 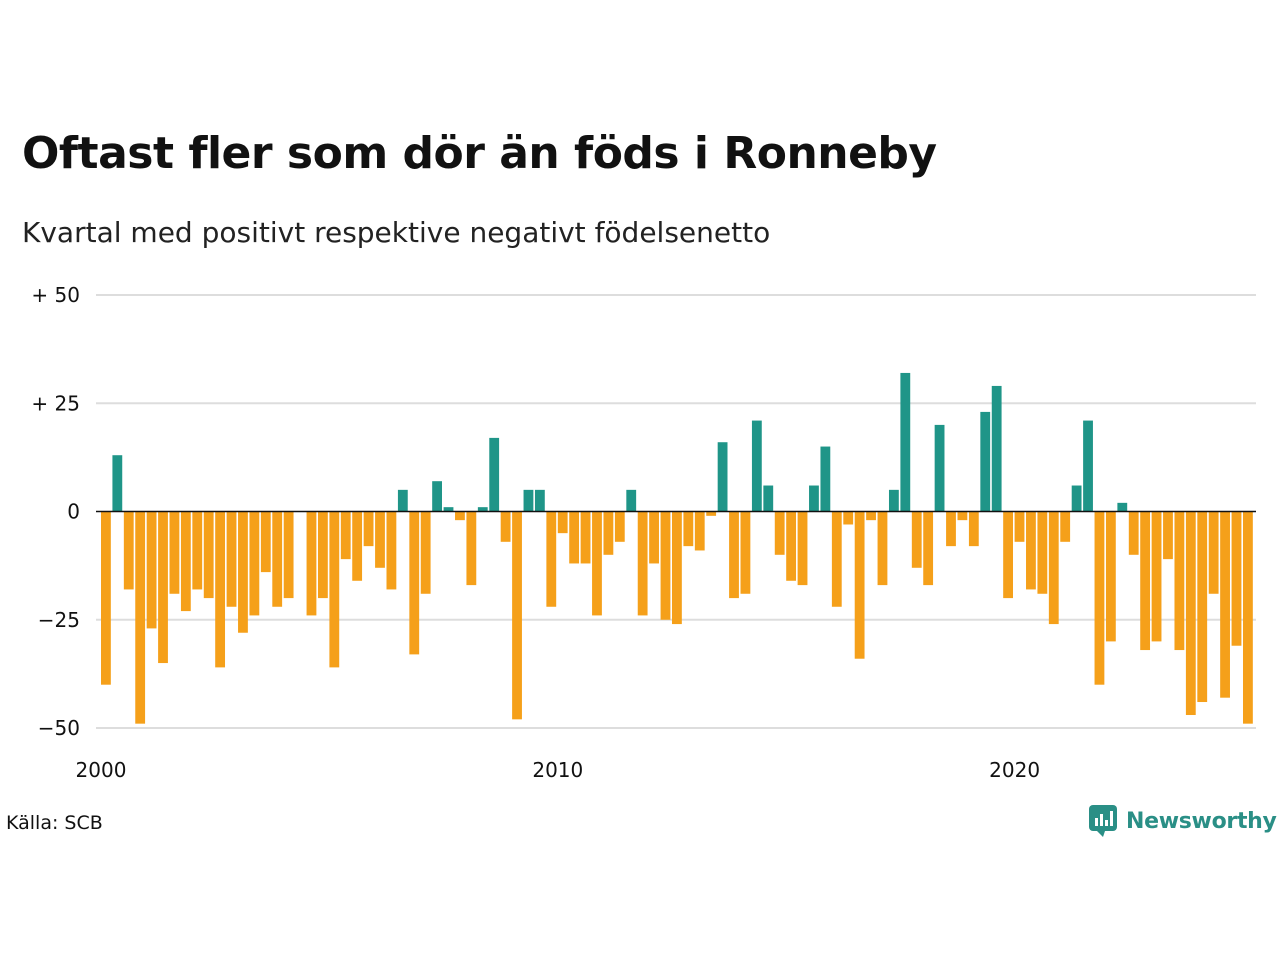 I want to click on y-tick-label: −50, so click(x=59, y=728).